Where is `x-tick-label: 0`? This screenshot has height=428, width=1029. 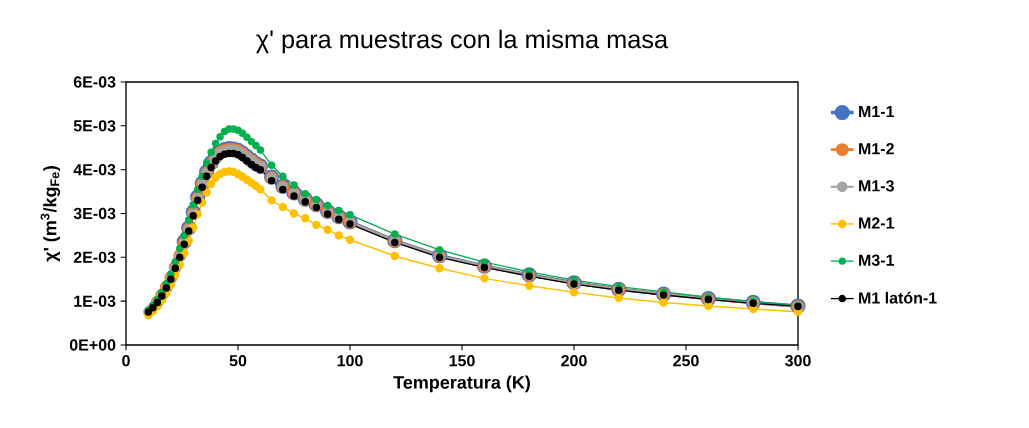 x-tick-label: 0 is located at coordinates (126, 361).